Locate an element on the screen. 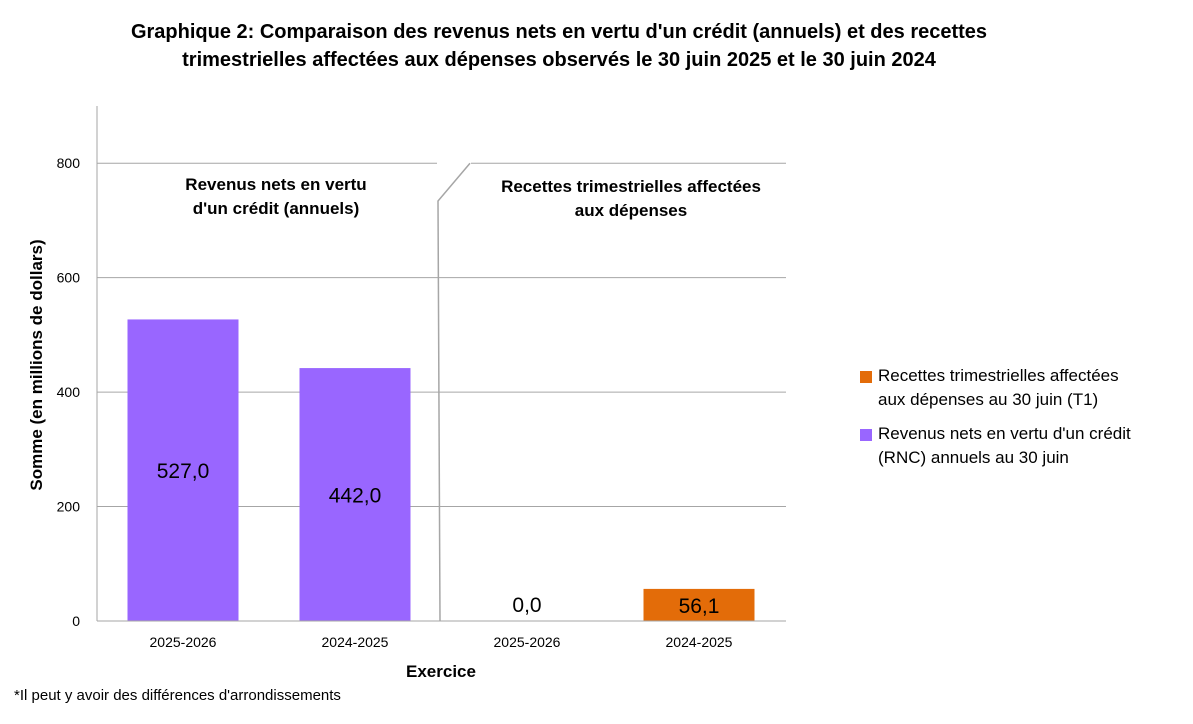 This screenshot has height=724, width=1193. data-label: 56,1 is located at coordinates (699, 606).